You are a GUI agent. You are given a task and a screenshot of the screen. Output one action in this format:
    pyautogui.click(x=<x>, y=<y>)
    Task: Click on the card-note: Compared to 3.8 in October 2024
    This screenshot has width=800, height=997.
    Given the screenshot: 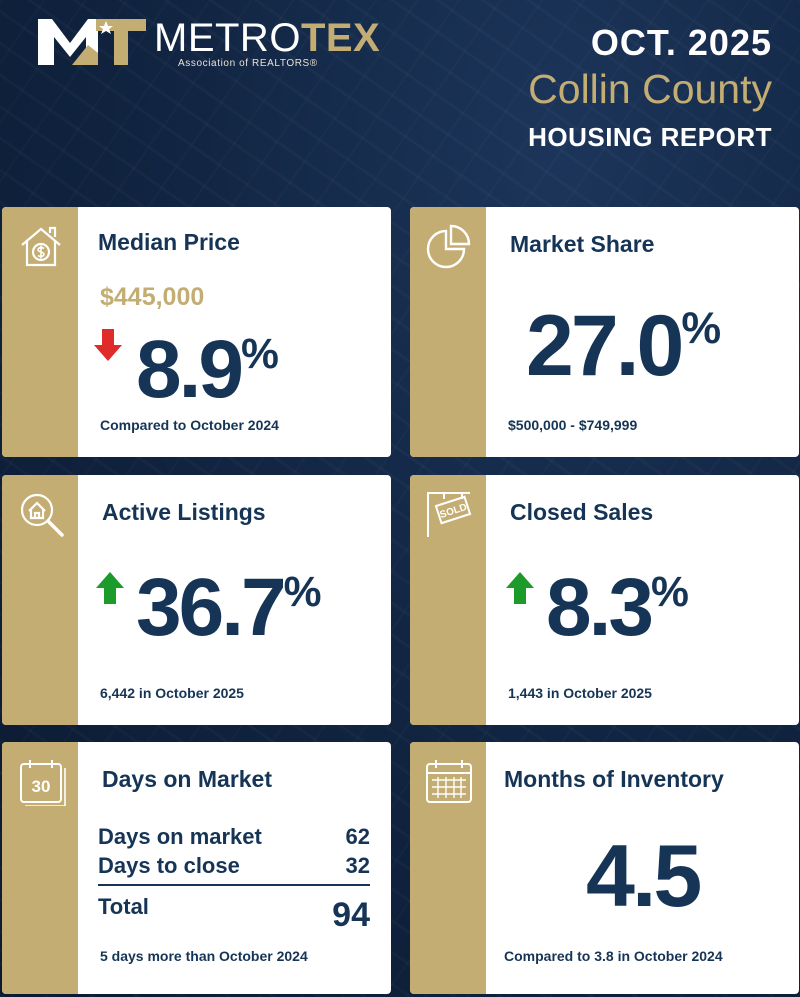 What is the action you would take?
    pyautogui.click(x=613, y=956)
    